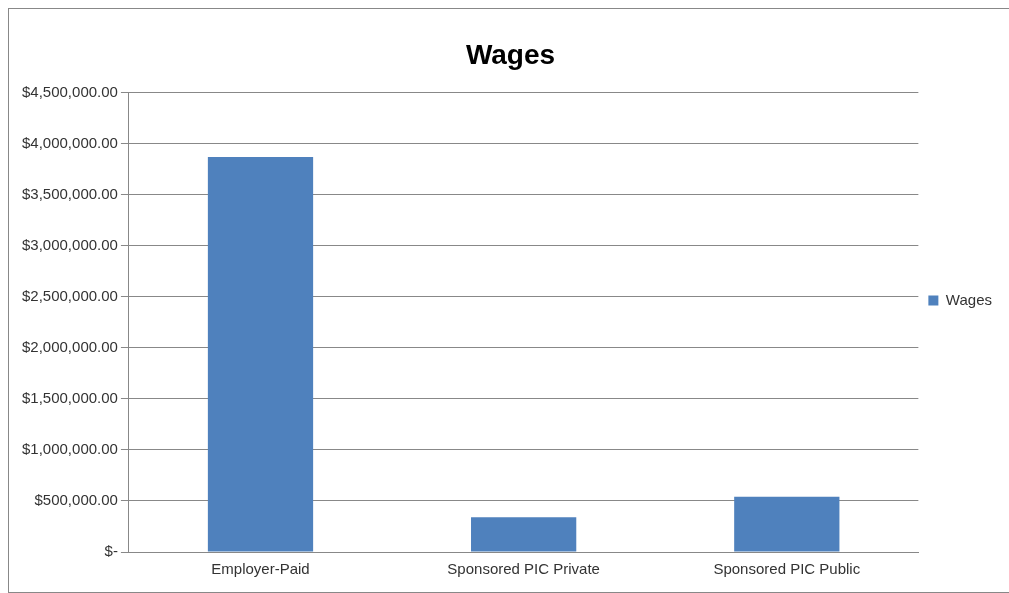 The image size is (1009, 593). What do you see at coordinates (787, 569) in the screenshot?
I see `x-tick-label: Sponsored PIC Public` at bounding box center [787, 569].